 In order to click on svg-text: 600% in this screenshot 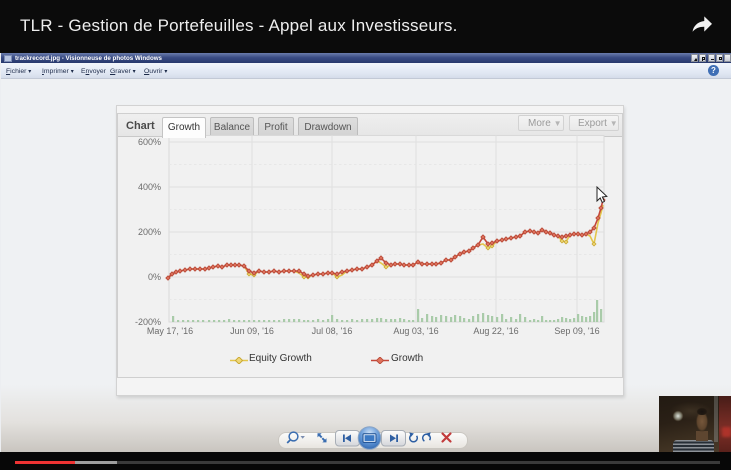, I will do `click(149, 142)`.